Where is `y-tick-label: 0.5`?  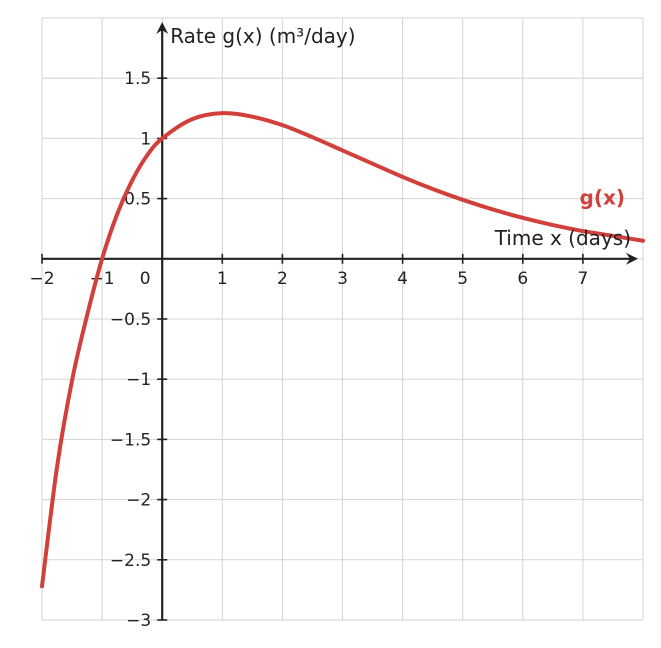 y-tick-label: 0.5 is located at coordinates (137, 200).